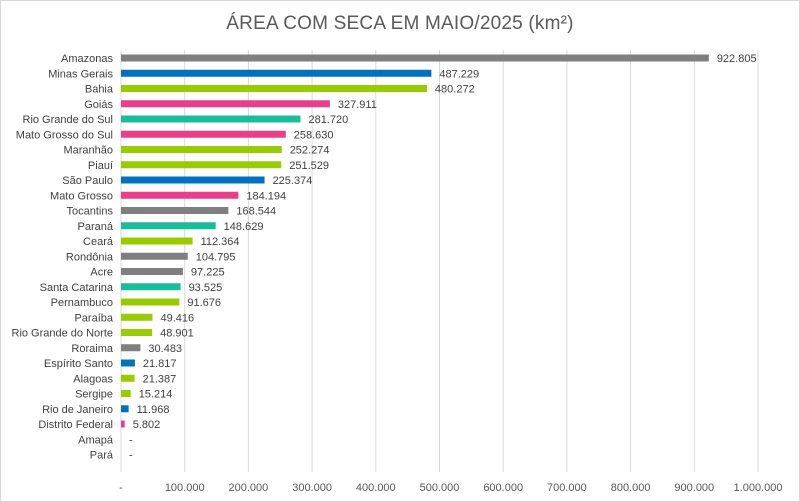 The width and height of the screenshot is (800, 502). I want to click on category-label: Pernambuco, so click(82, 303).